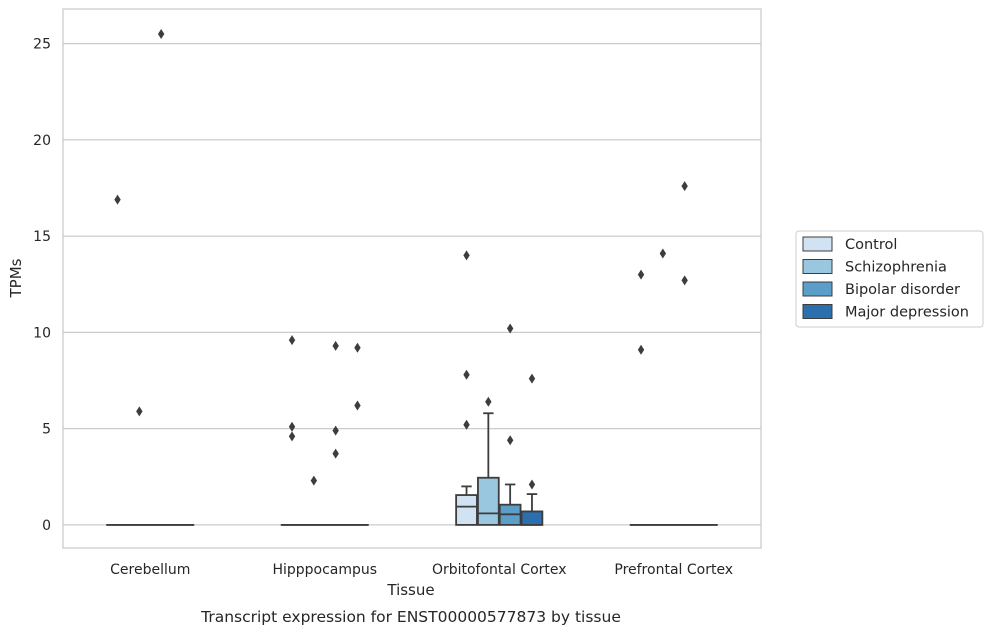 This screenshot has width=993, height=634. Describe the element at coordinates (150, 570) in the screenshot. I see `x-tick-label-1: Cerebellum` at that location.